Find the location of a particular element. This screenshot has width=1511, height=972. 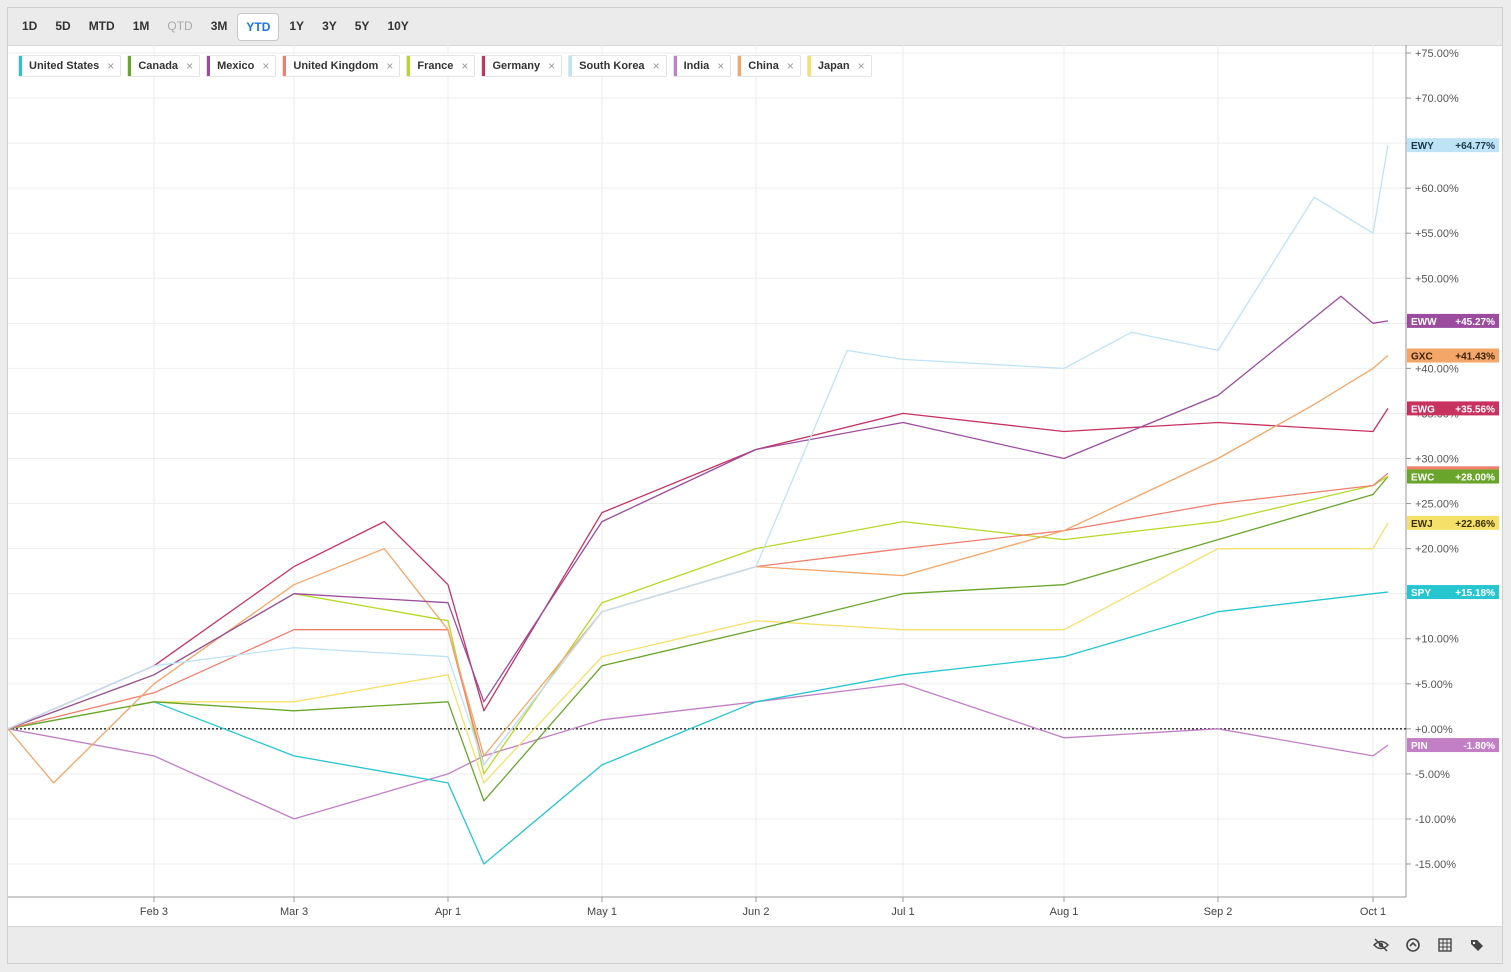

range-1d-button: 1D is located at coordinates (30, 26).